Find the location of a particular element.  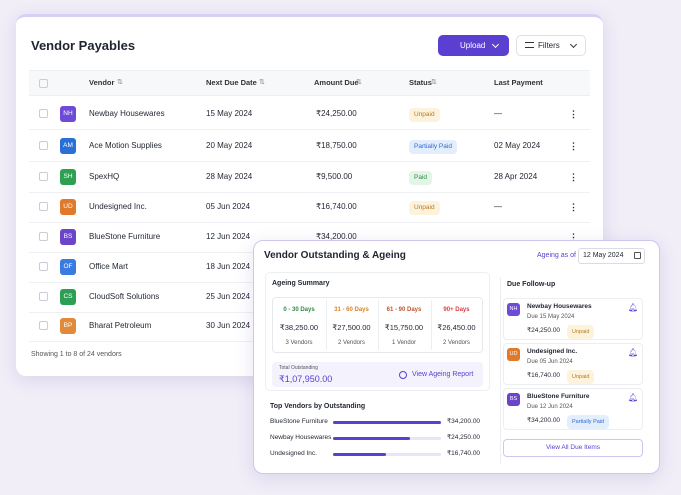

followup-name: Undesigned Inc. is located at coordinates (552, 351).